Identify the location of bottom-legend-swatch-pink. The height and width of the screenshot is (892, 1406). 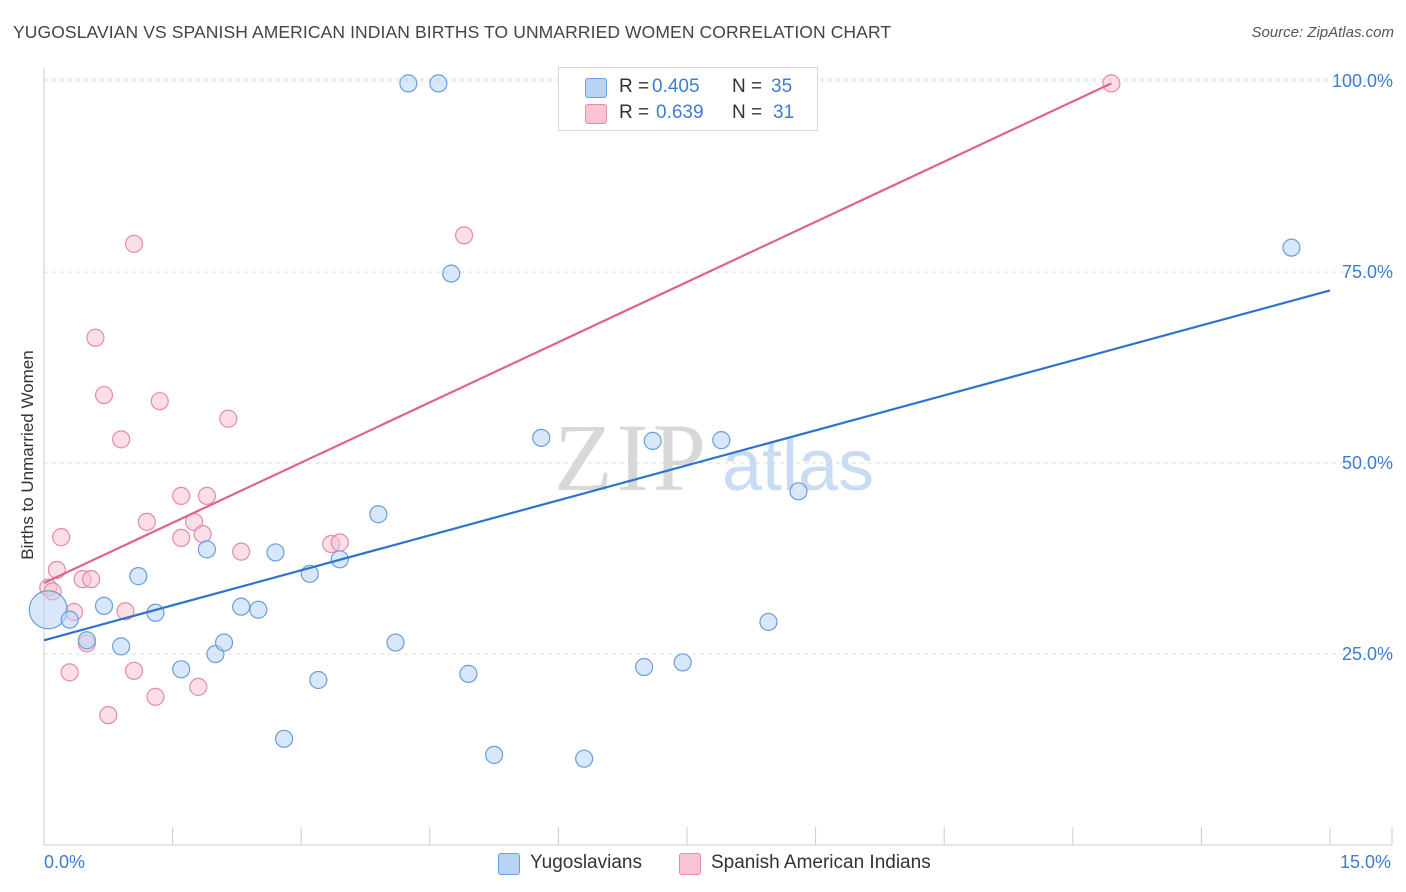
(690, 864).